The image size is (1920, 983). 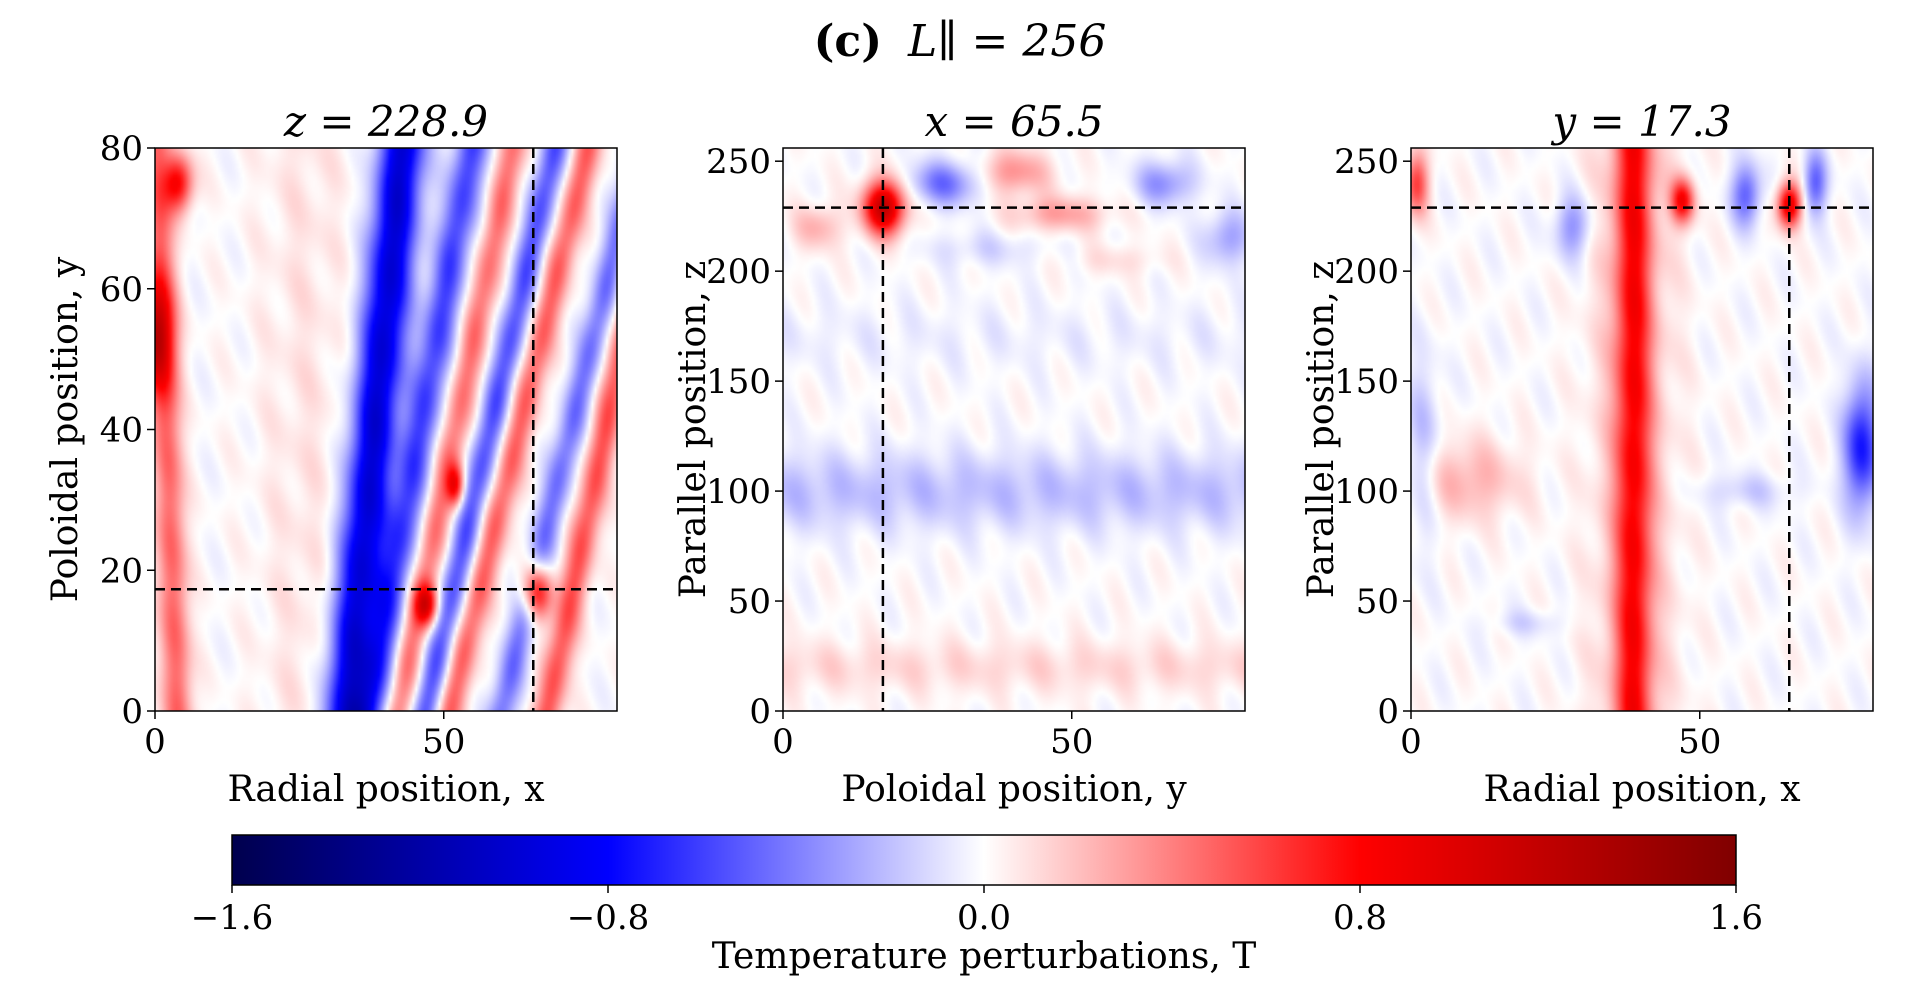 What do you see at coordinates (1006, 41) in the screenshot?
I see `figure-title-math: L∥ = 256` at bounding box center [1006, 41].